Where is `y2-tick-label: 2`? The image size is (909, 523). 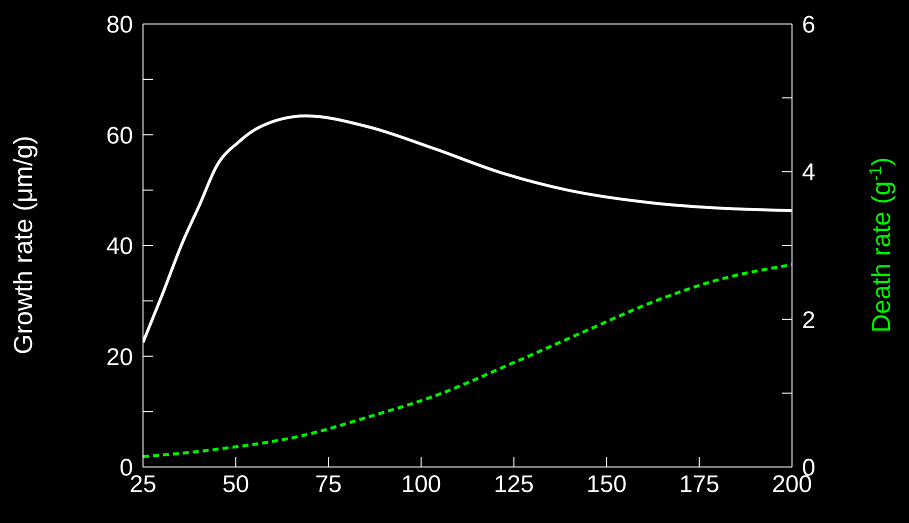 y2-tick-label: 2 is located at coordinates (809, 320).